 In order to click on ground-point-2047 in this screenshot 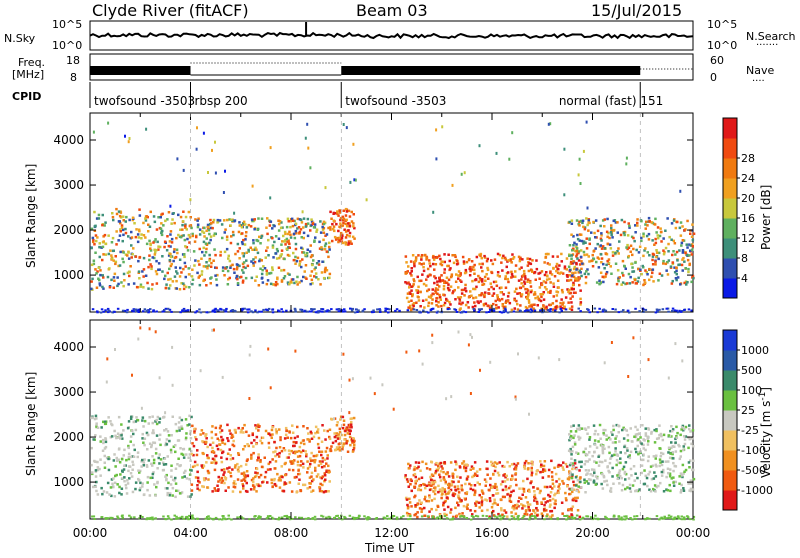, I will do `click(522, 518)`.